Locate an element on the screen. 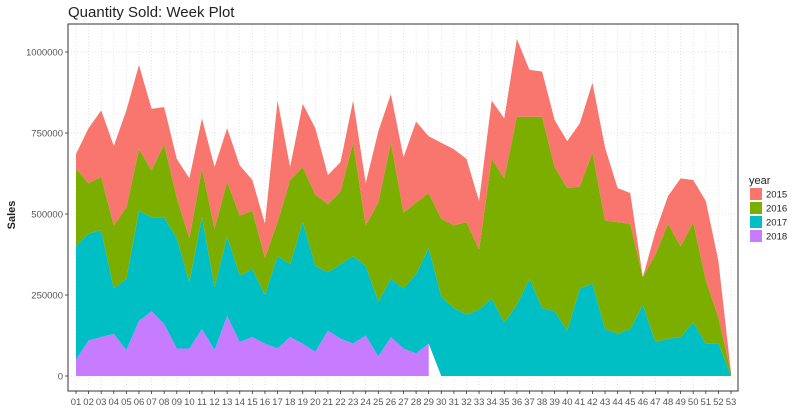 Image resolution: width=799 pixels, height=420 pixels. x-tick-label-48: 48 is located at coordinates (668, 402).